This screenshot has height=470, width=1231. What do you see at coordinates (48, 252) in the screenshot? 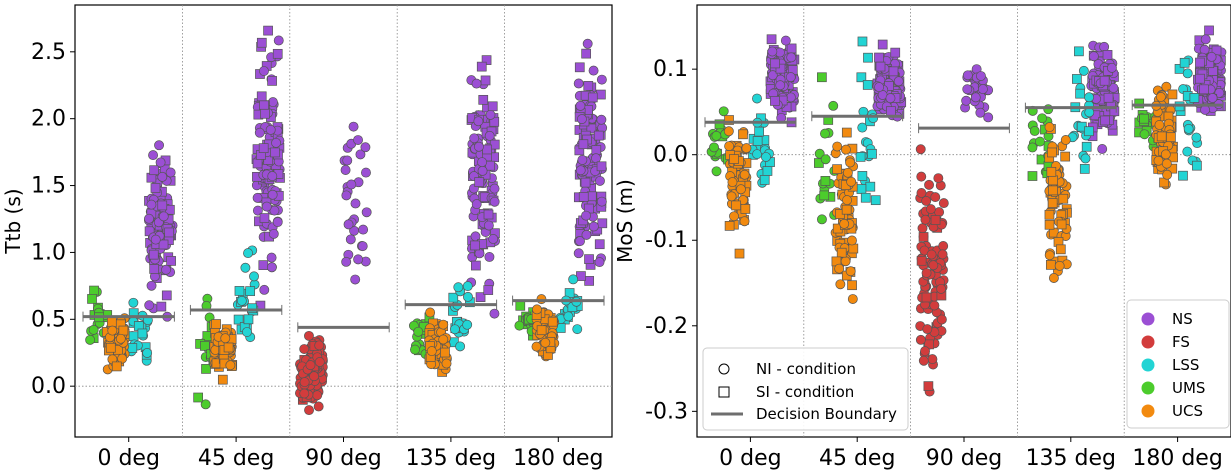
I see `y-tick-label: 1.0` at bounding box center [48, 252].